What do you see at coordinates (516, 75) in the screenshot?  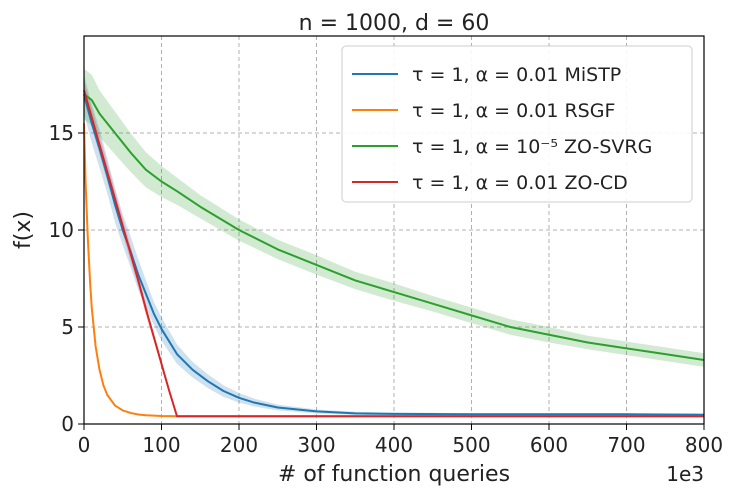 I see `legend-label-mistp: τ = 1, α = 0.01 MiSTP` at bounding box center [516, 75].